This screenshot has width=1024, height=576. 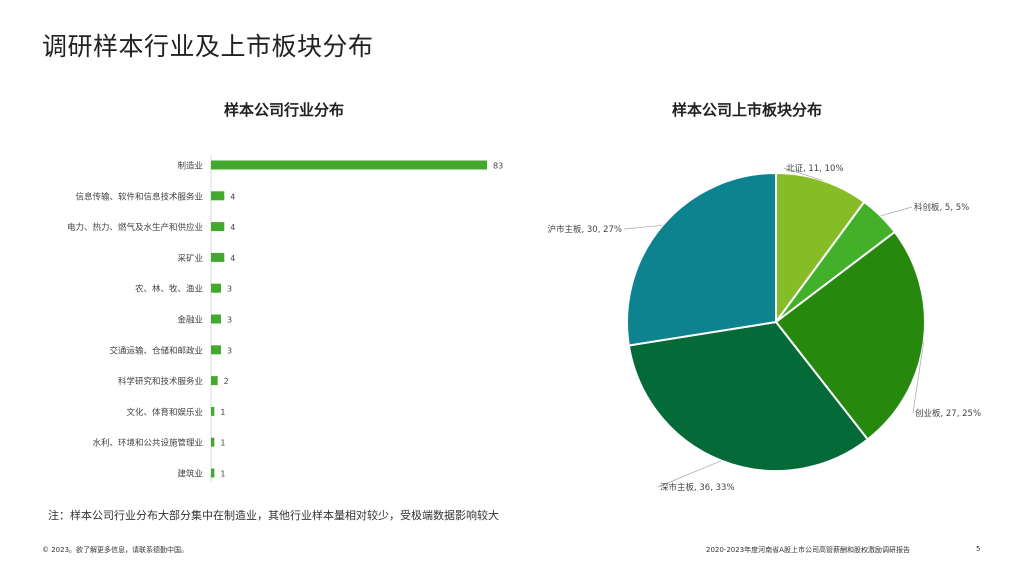 What do you see at coordinates (808, 550) in the screenshot?
I see `footer-report-title: 2020-2023年度河南省A股上市公司高管薪酬和股权激励调研报告` at bounding box center [808, 550].